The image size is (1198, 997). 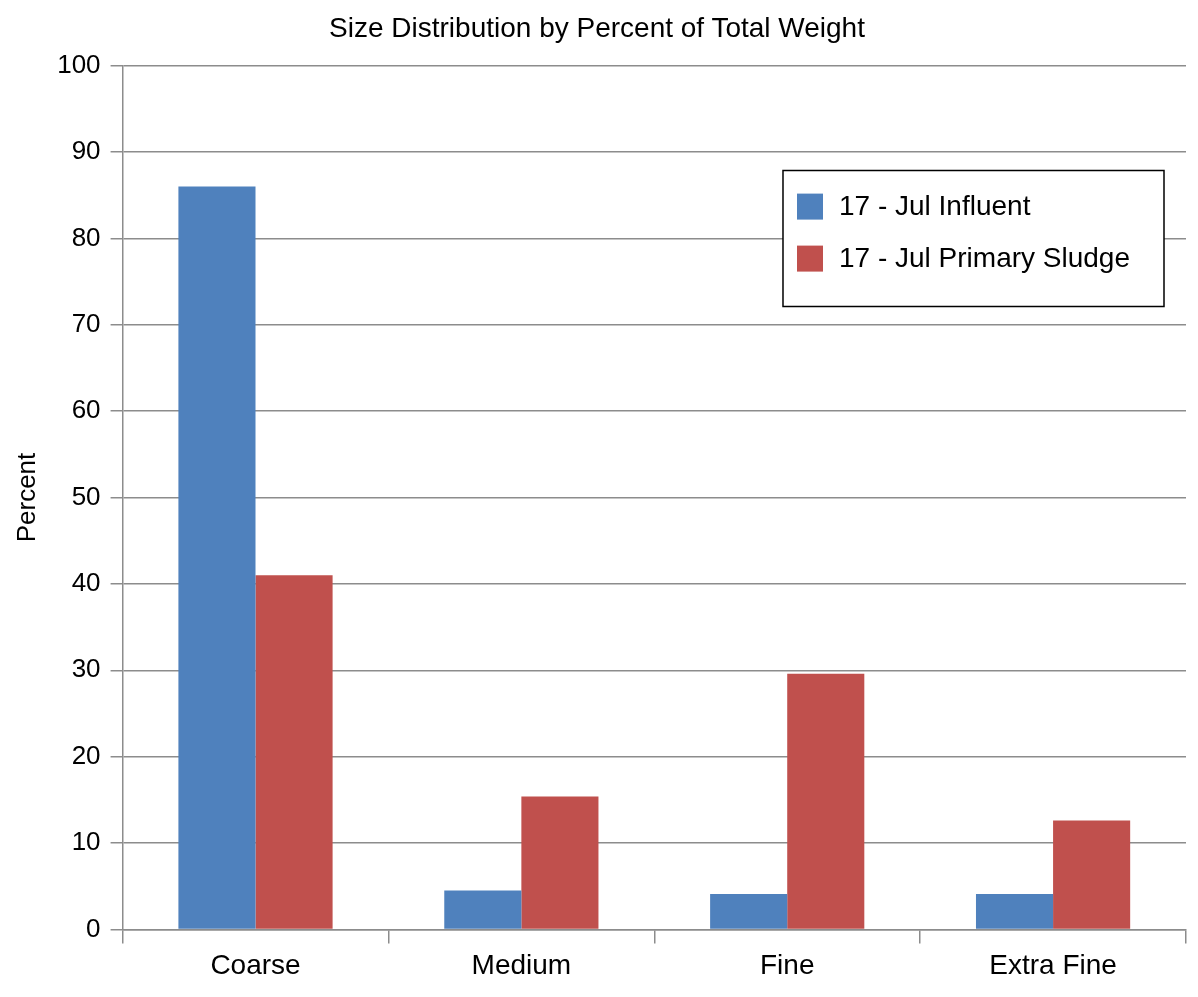 What do you see at coordinates (86, 841) in the screenshot?
I see `y-tick-label: 10` at bounding box center [86, 841].